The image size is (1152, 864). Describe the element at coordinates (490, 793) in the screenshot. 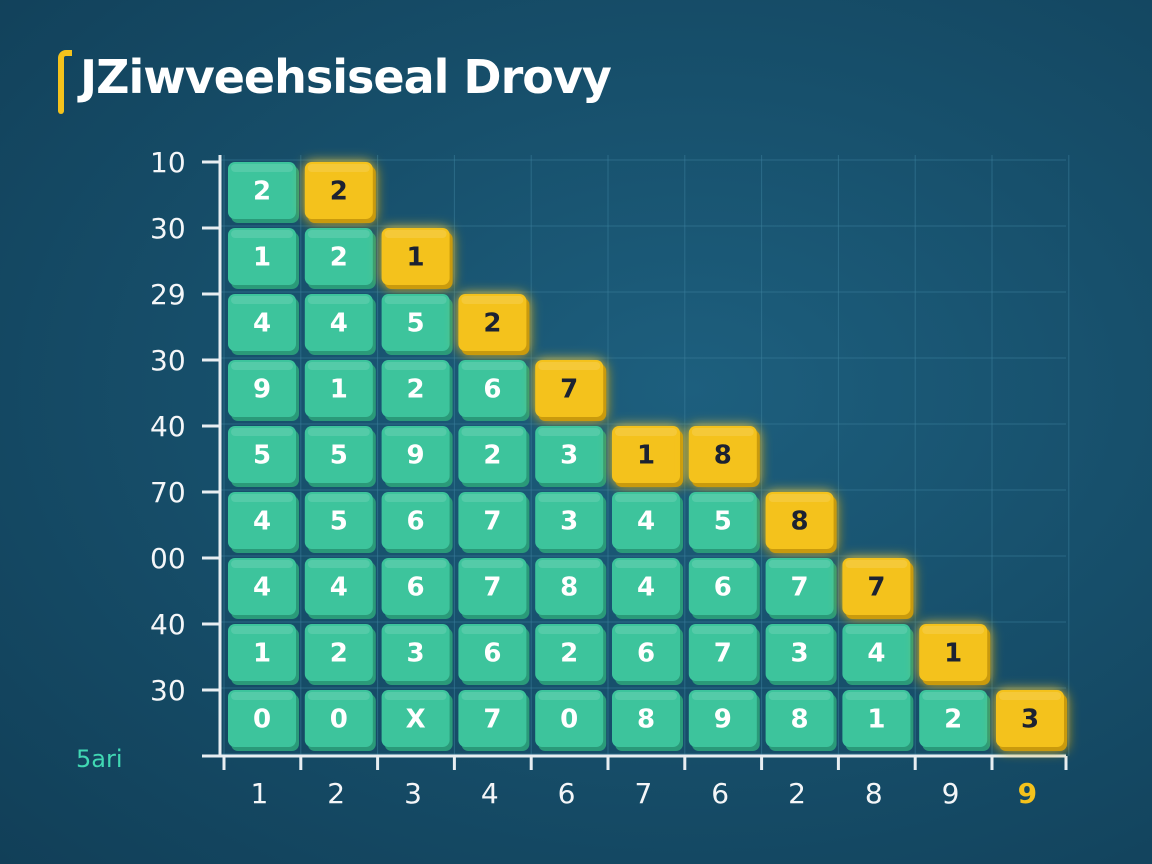

I see `x-tick-label: 4` at that location.